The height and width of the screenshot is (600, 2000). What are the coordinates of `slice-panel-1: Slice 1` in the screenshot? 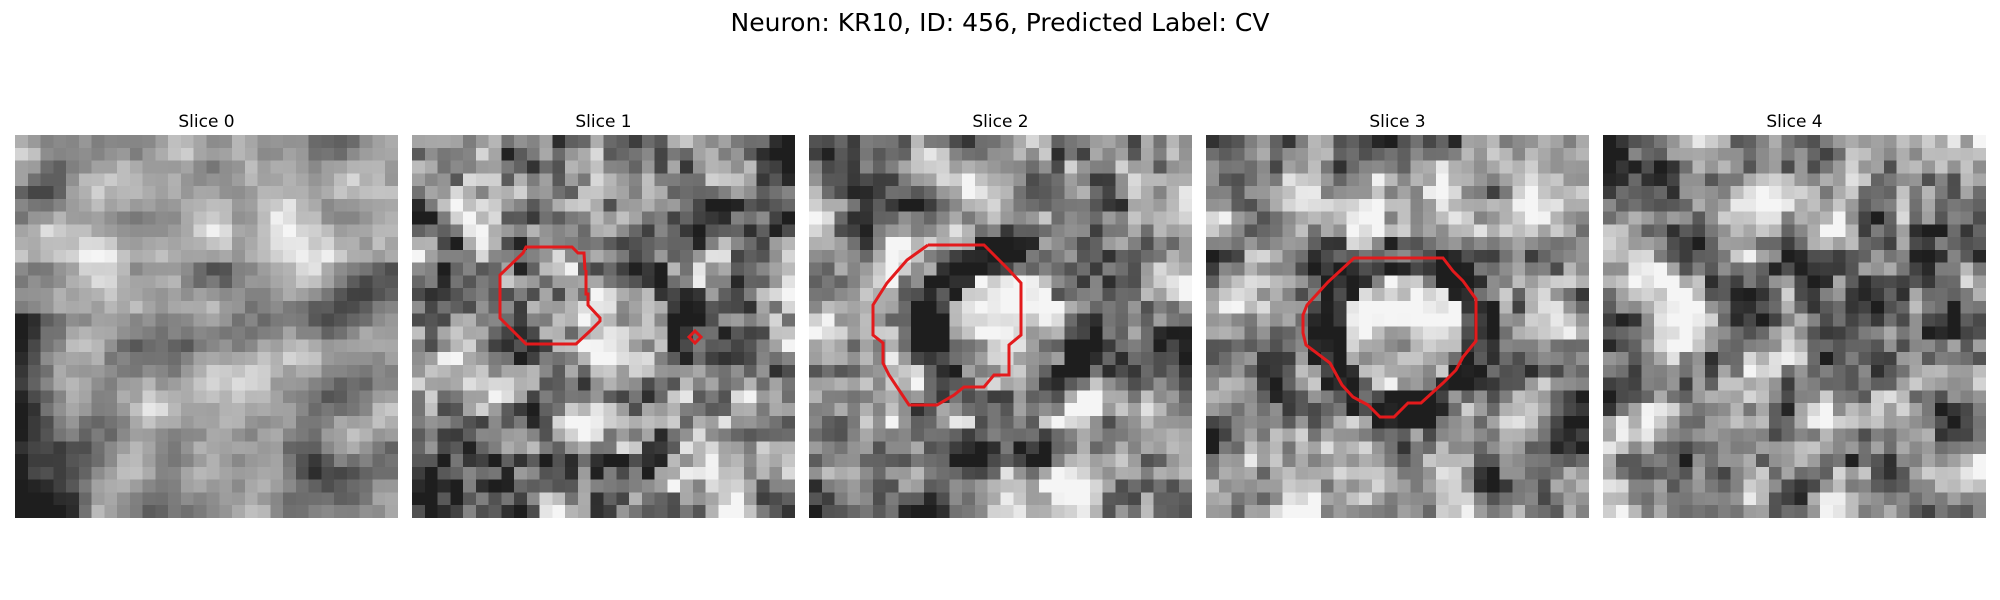 It's located at (603, 314).